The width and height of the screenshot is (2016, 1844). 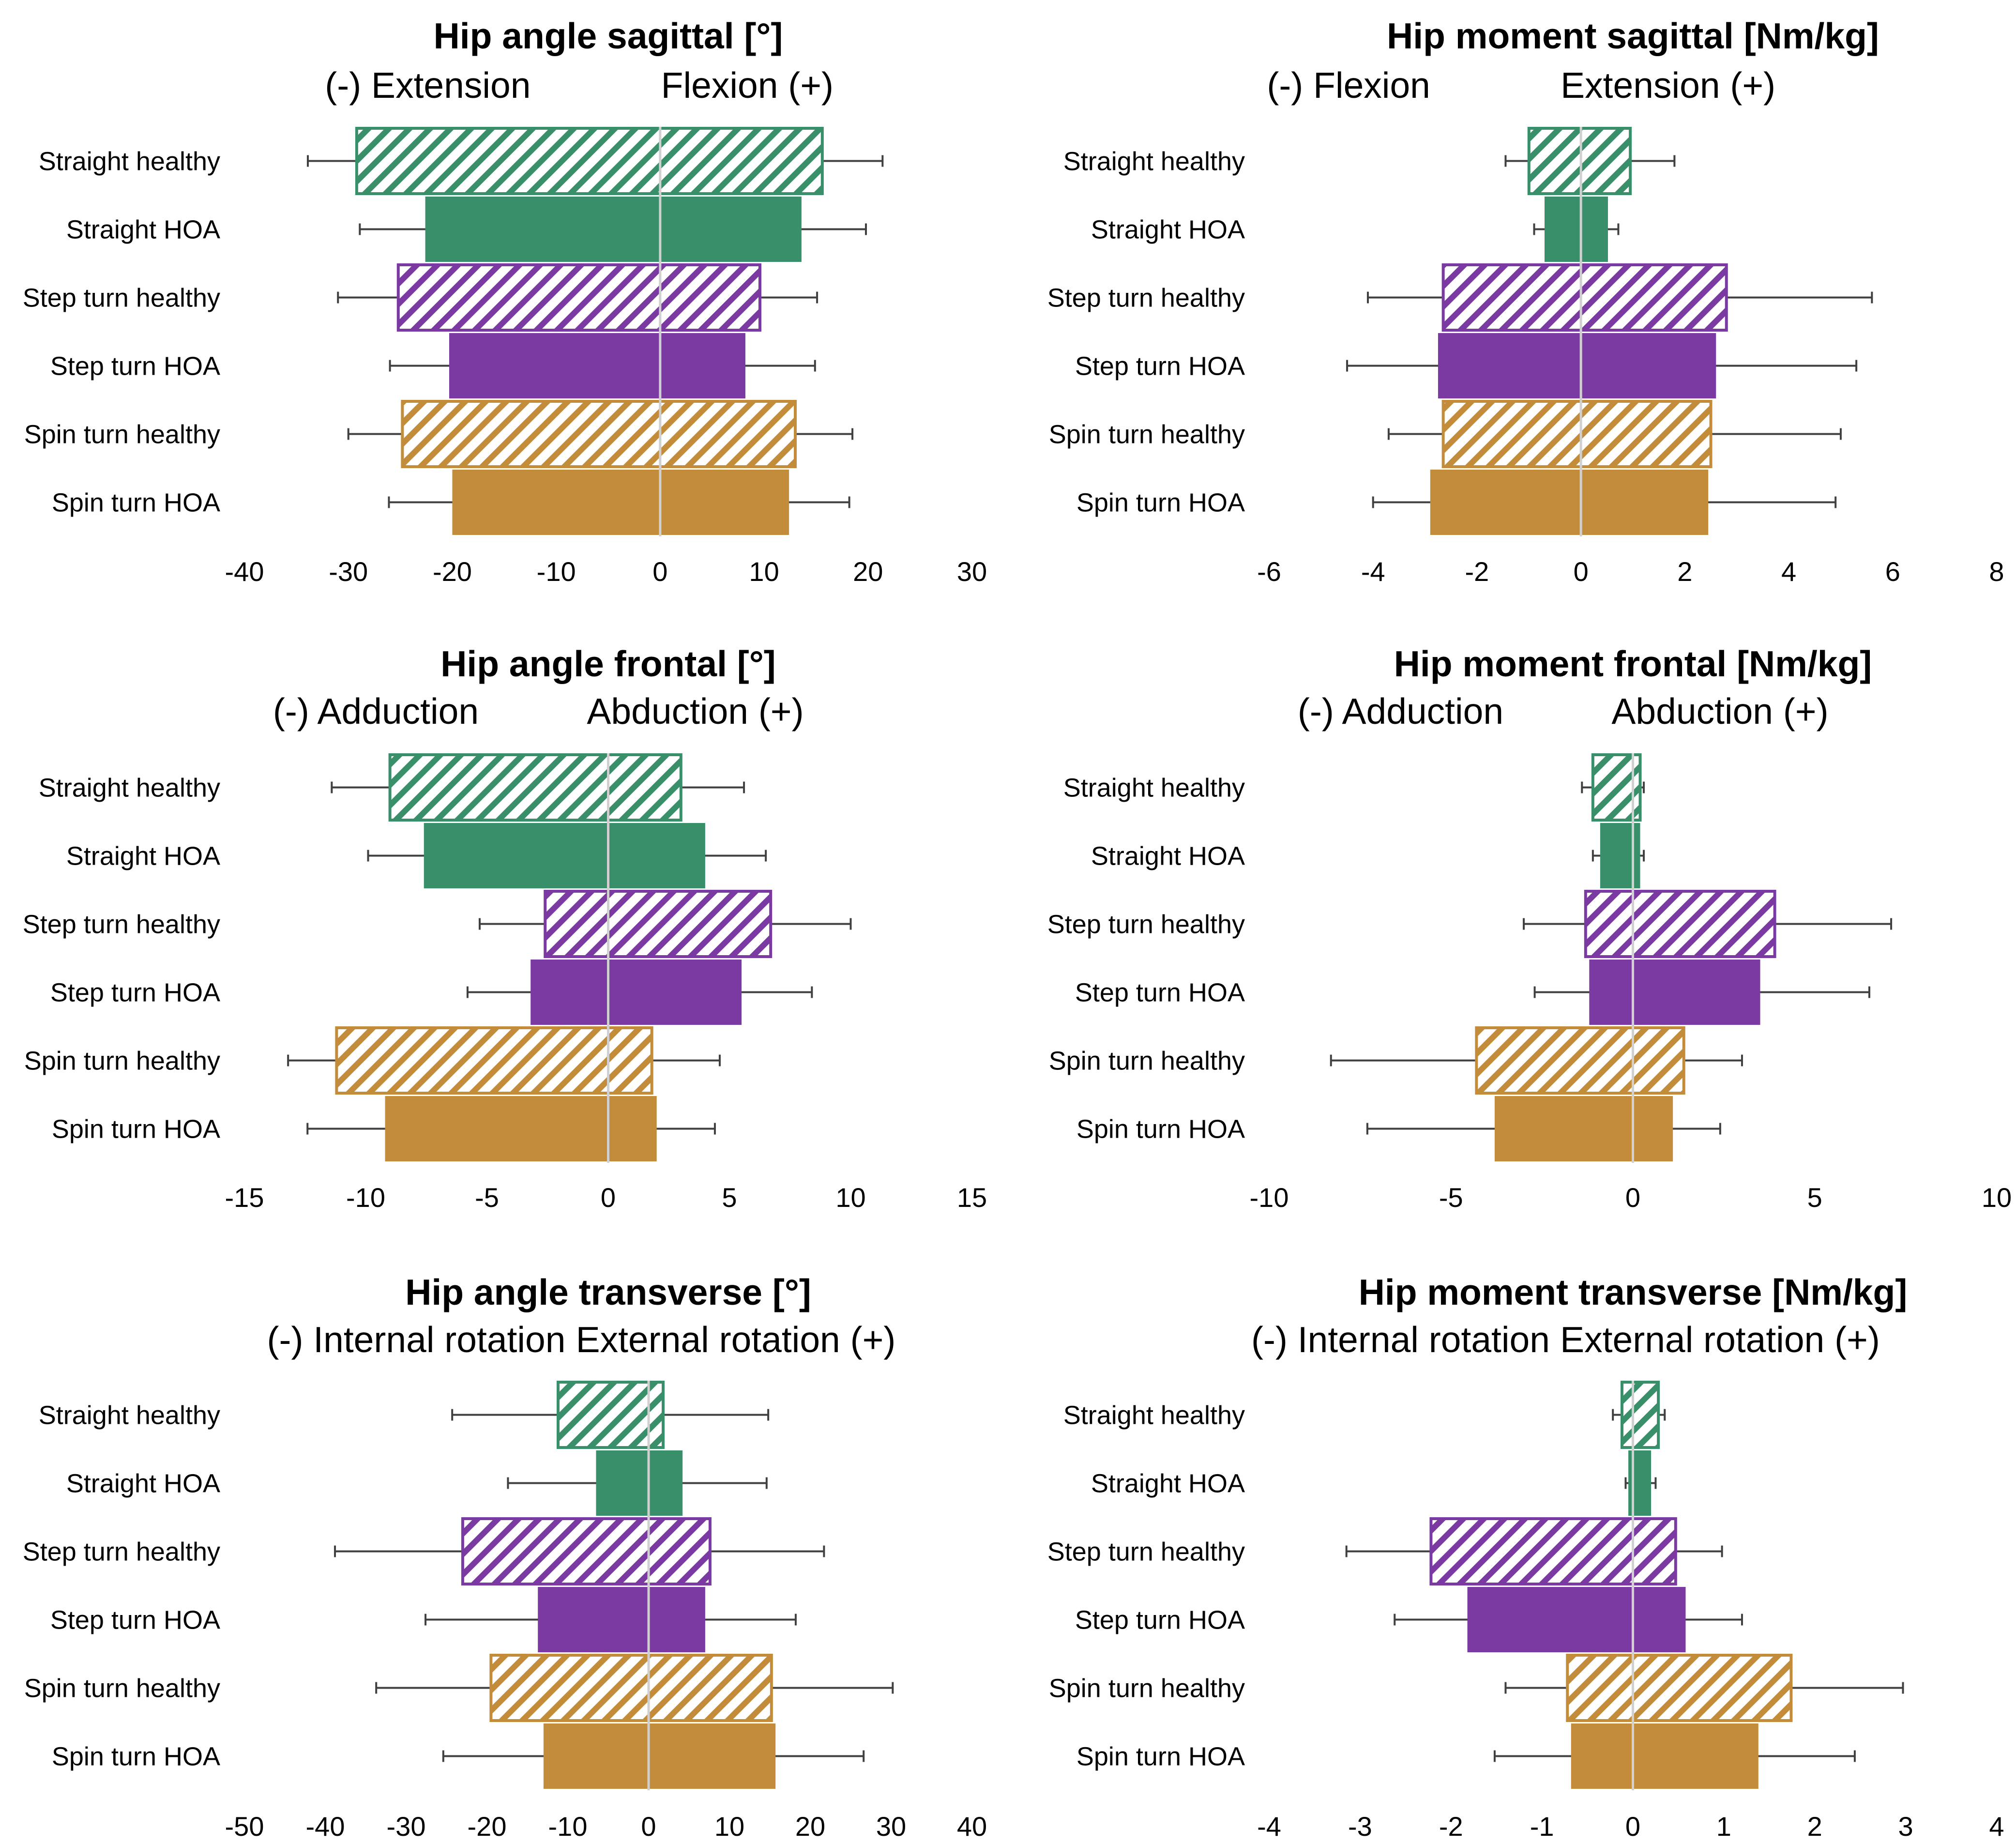 What do you see at coordinates (1269, 572) in the screenshot?
I see `x-tick-label: -6` at bounding box center [1269, 572].